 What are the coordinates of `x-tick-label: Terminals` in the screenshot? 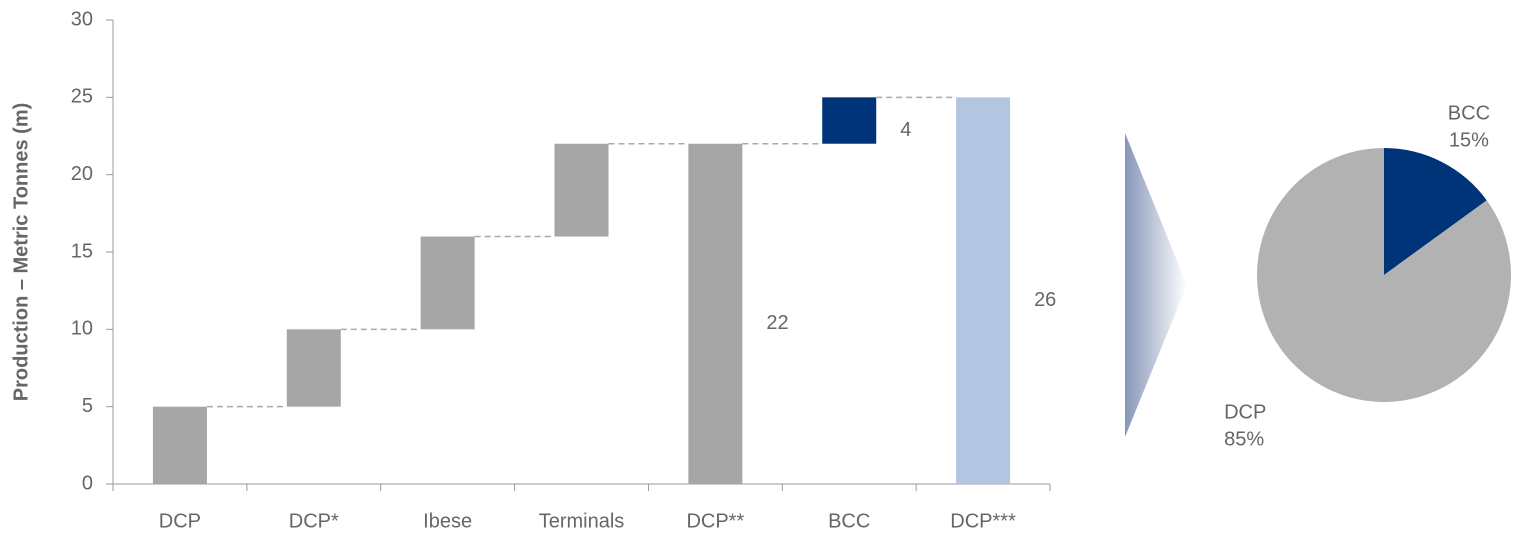 It's located at (582, 521).